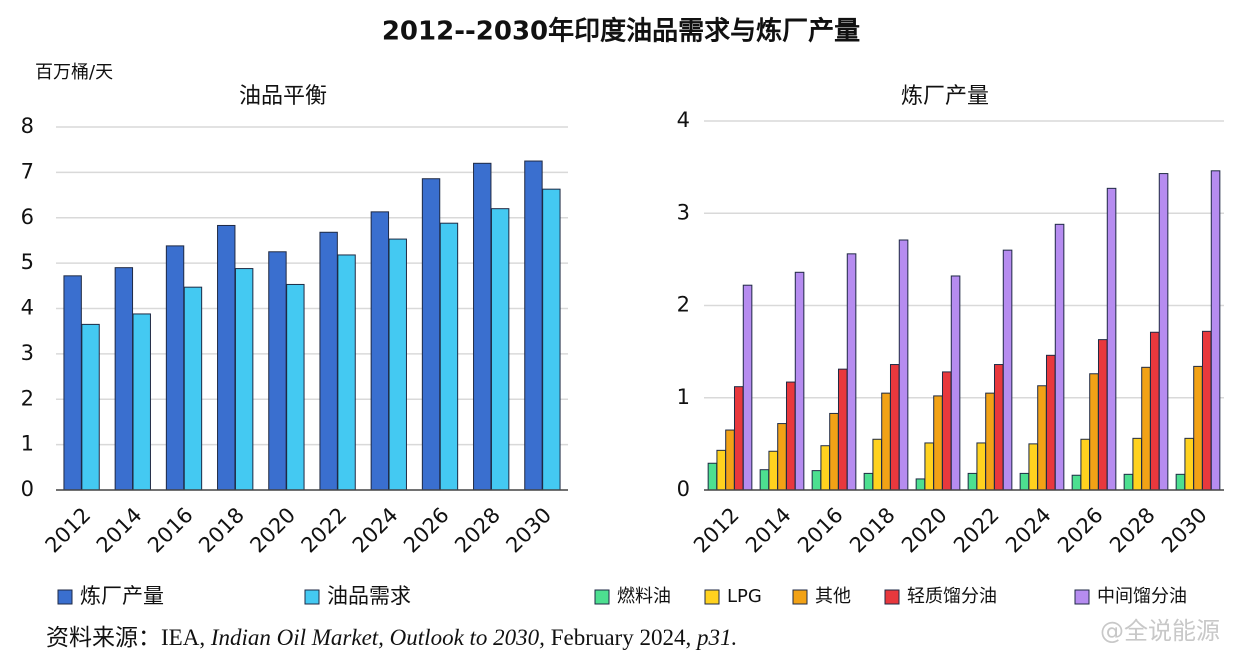  Describe the element at coordinates (27, 126) in the screenshot. I see `y-tick-label: 8` at that location.